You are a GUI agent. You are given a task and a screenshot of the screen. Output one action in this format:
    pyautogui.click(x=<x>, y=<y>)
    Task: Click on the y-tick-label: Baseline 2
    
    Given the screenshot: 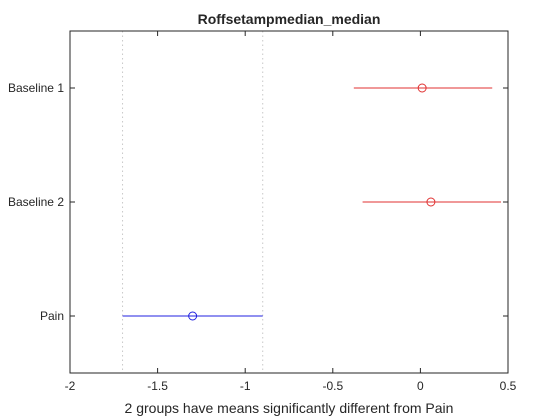 What is the action you would take?
    pyautogui.click(x=36, y=202)
    